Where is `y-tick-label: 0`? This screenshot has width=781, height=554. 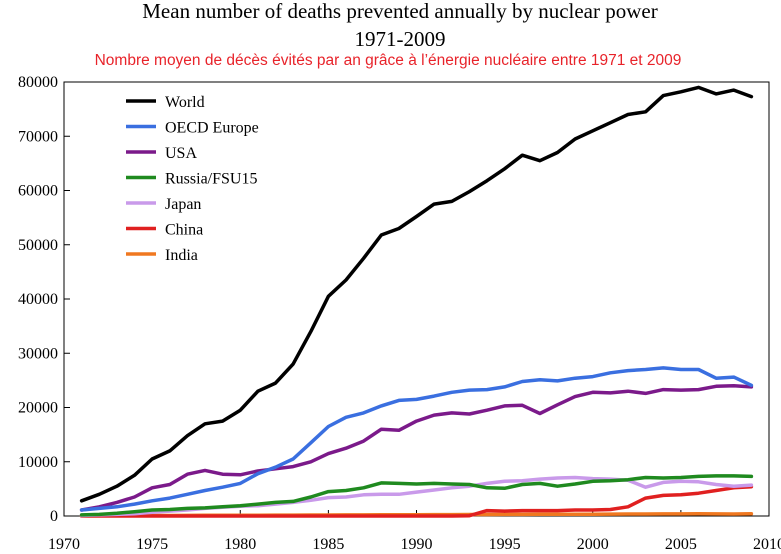 y-tick-label: 0 is located at coordinates (54, 516).